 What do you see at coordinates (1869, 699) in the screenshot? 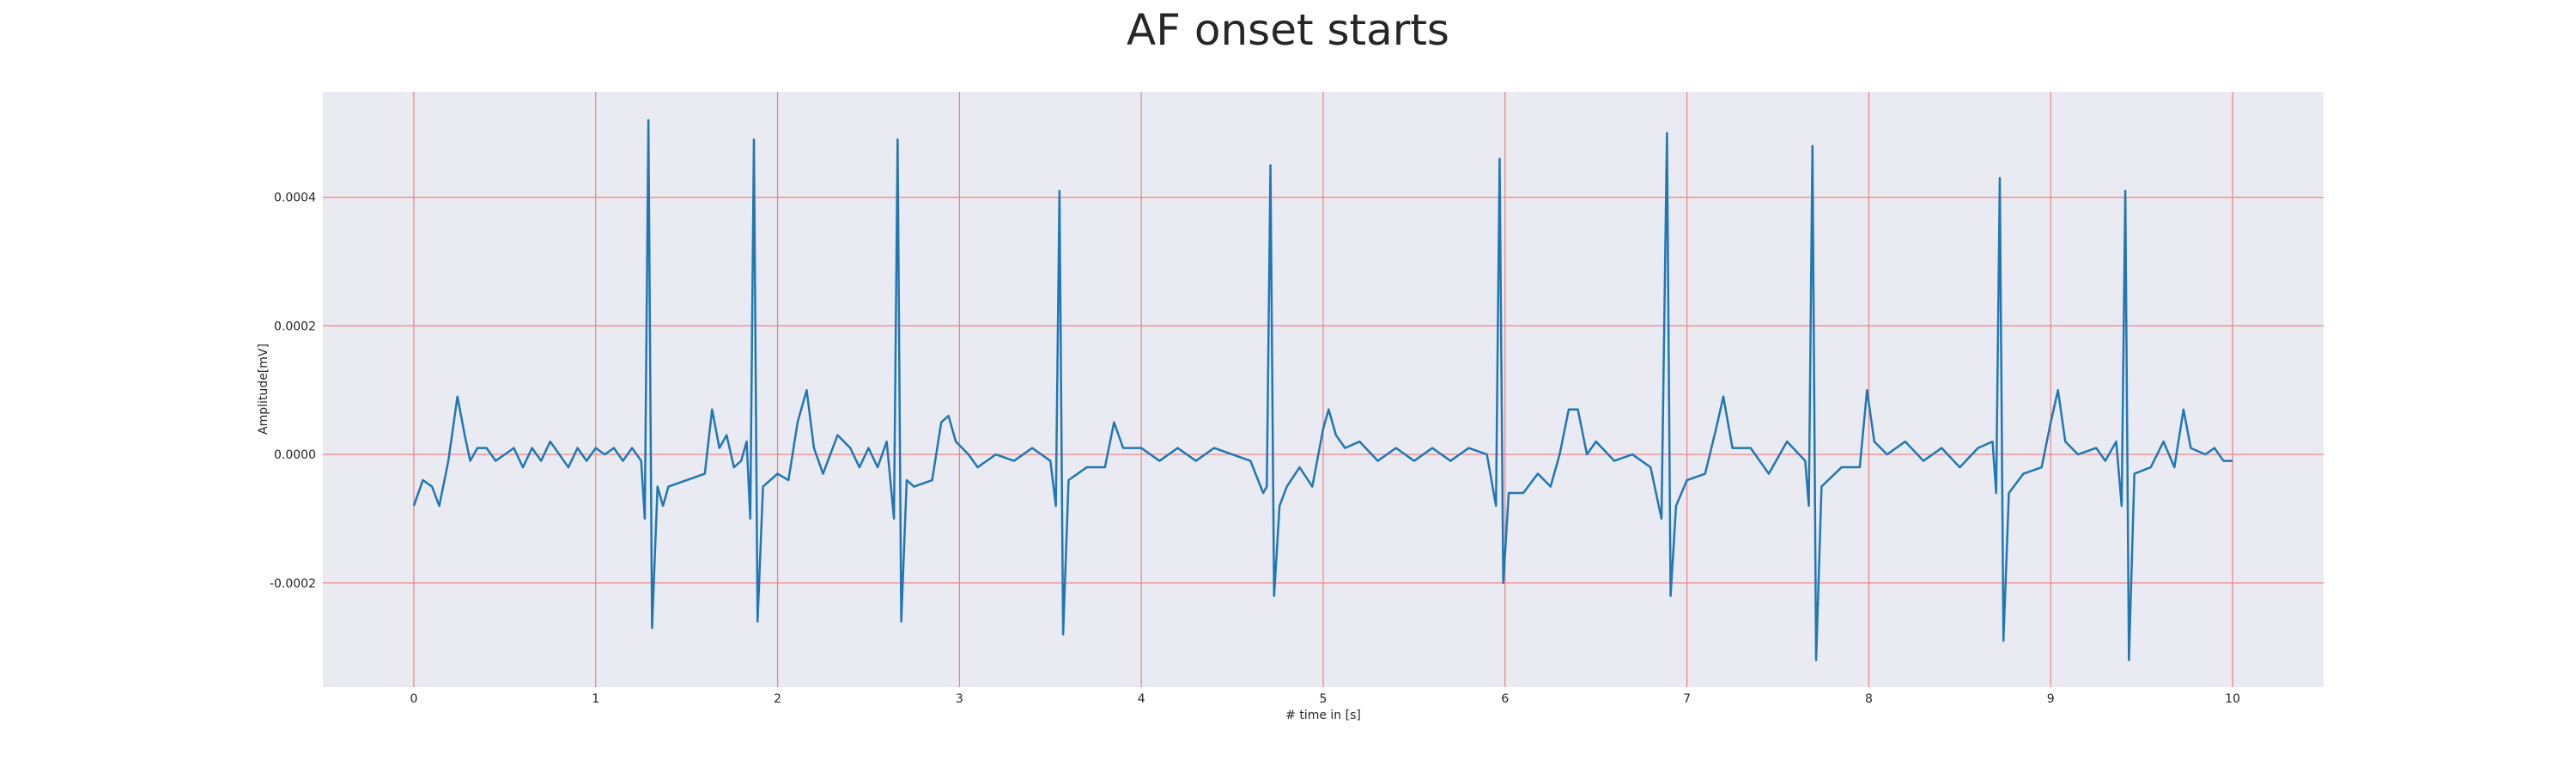
I see `x-tick-label: 8` at bounding box center [1869, 699].